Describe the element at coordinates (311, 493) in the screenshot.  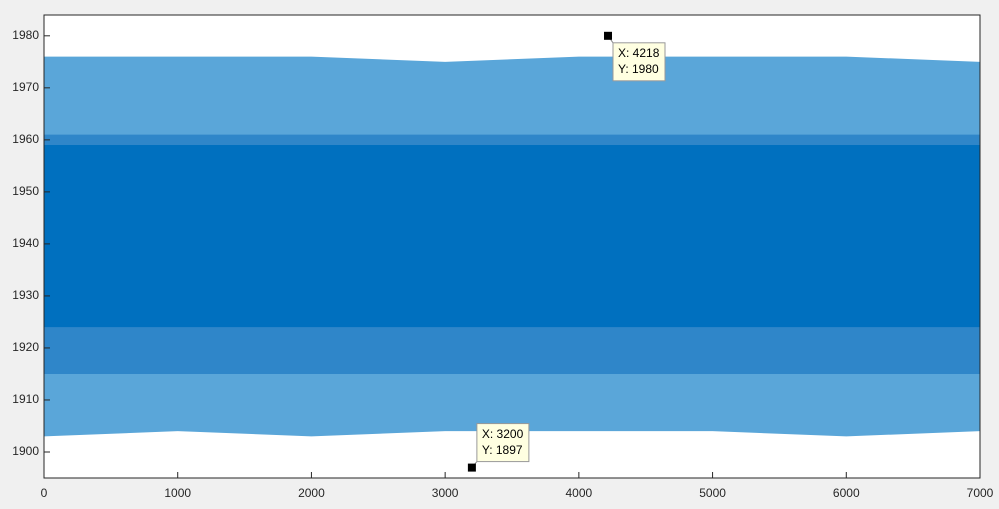
I see `x-tick-label: 2000` at that location.